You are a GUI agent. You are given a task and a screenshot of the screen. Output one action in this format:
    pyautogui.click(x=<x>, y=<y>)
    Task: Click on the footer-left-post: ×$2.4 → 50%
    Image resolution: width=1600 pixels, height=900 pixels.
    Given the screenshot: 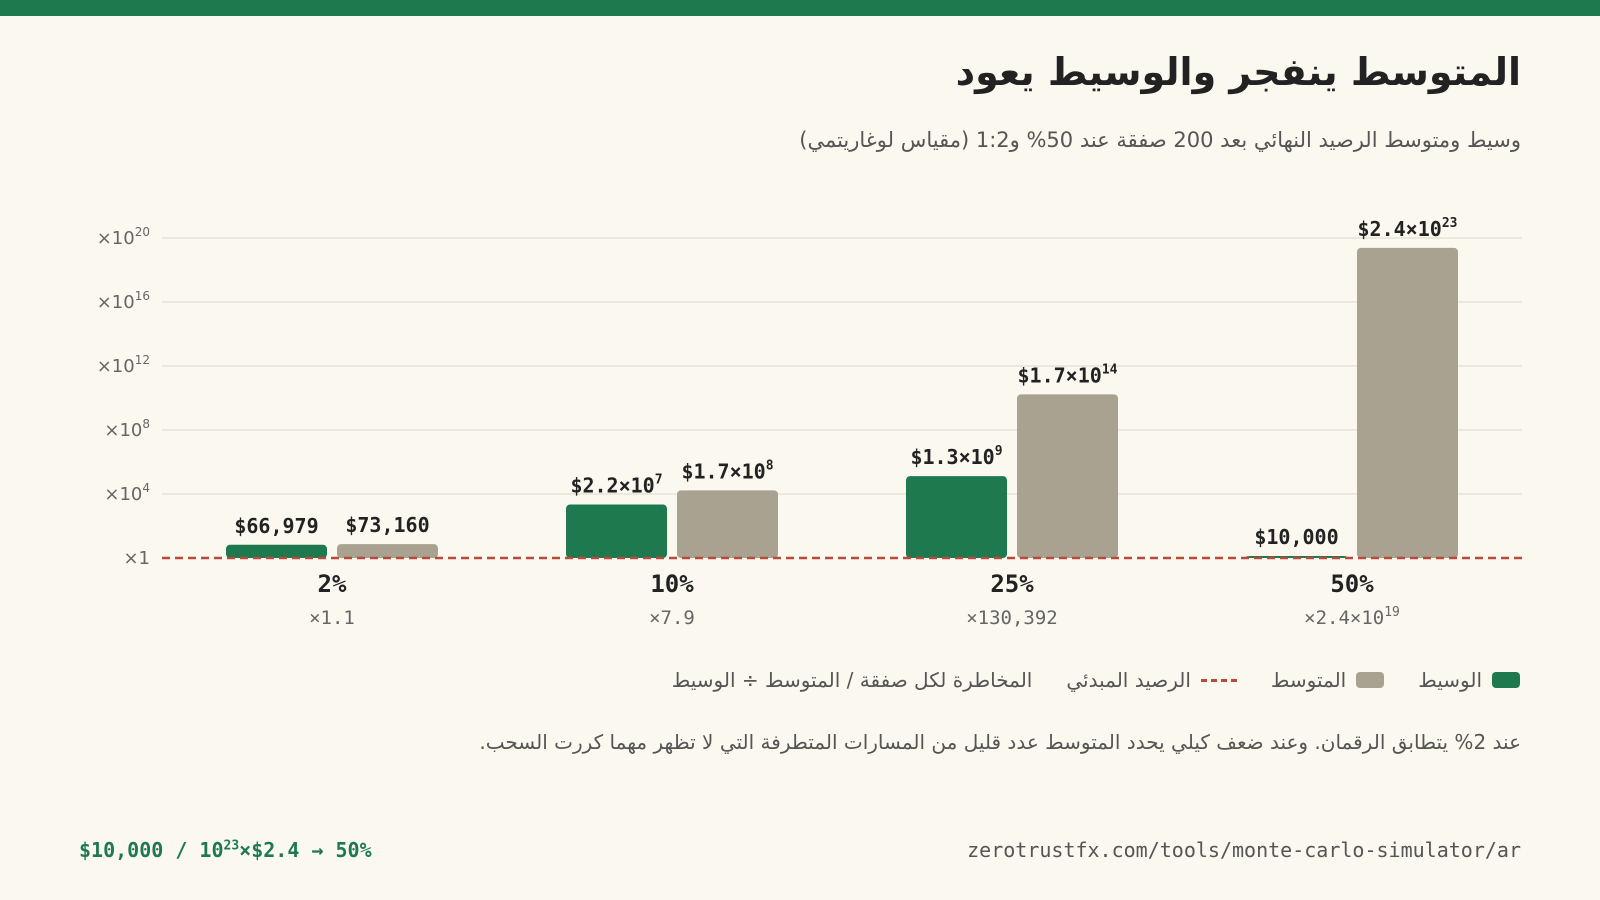 What is the action you would take?
    pyautogui.click(x=305, y=850)
    